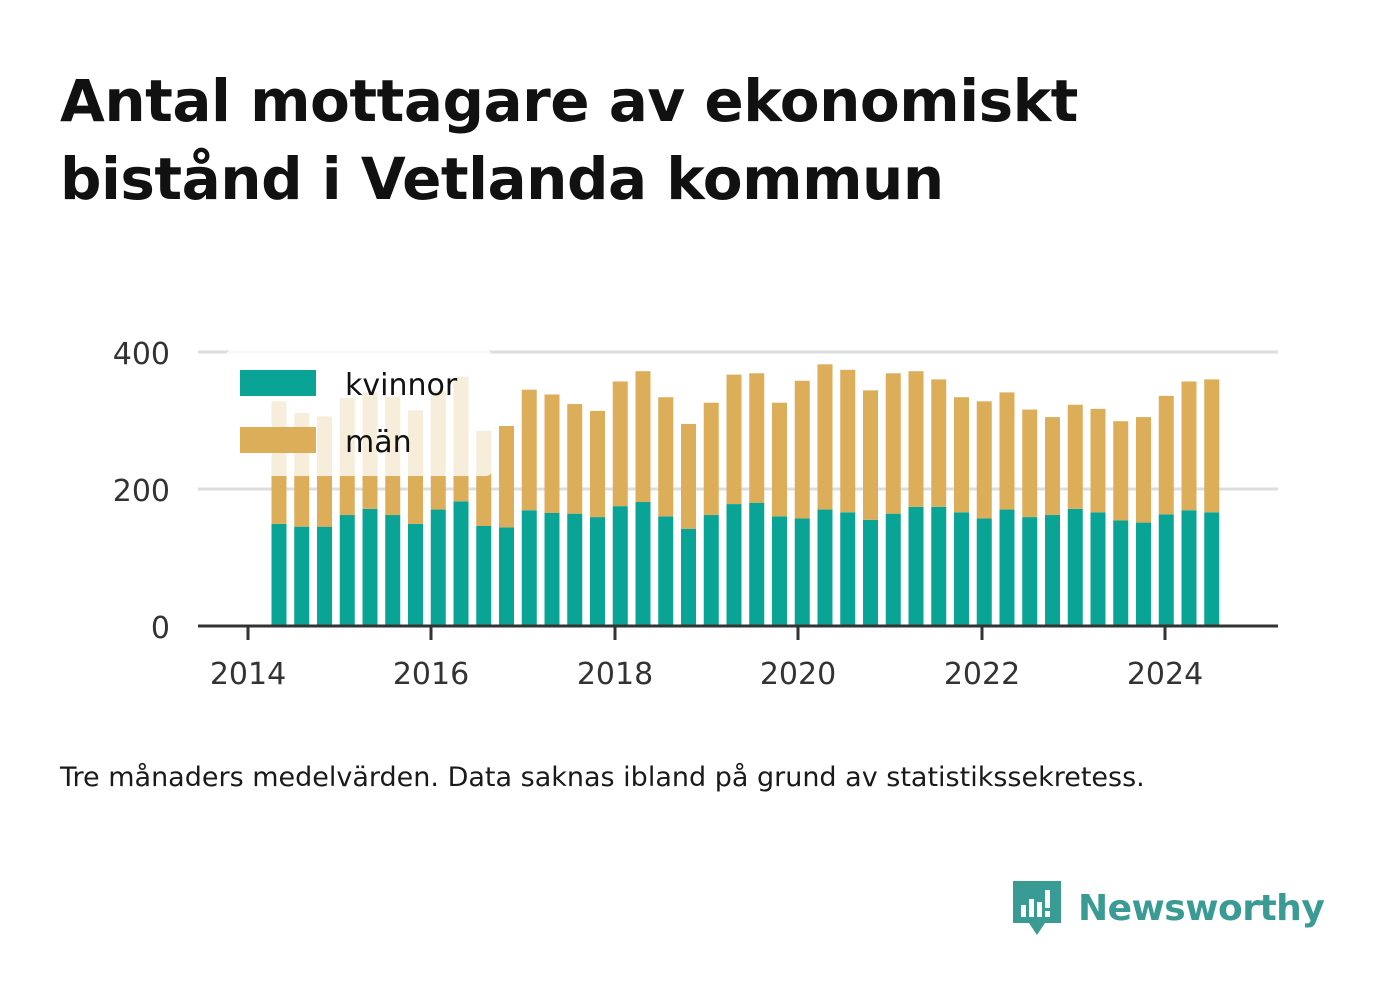 The height and width of the screenshot is (999, 1382). What do you see at coordinates (569, 101) in the screenshot?
I see `title-line-1: Antal mottagare av ekonomiskt` at bounding box center [569, 101].